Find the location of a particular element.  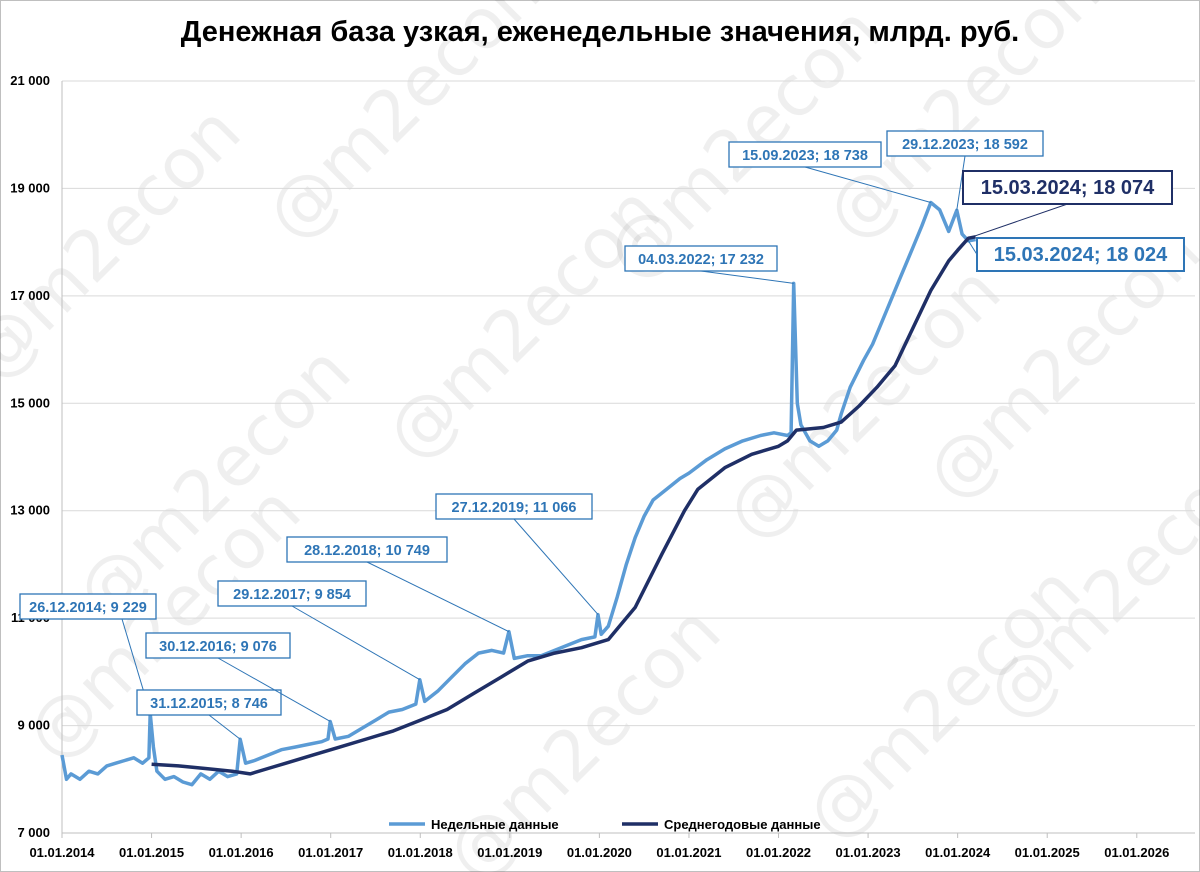

callout-label: 15.03.2024; 18 024 is located at coordinates (1081, 255).